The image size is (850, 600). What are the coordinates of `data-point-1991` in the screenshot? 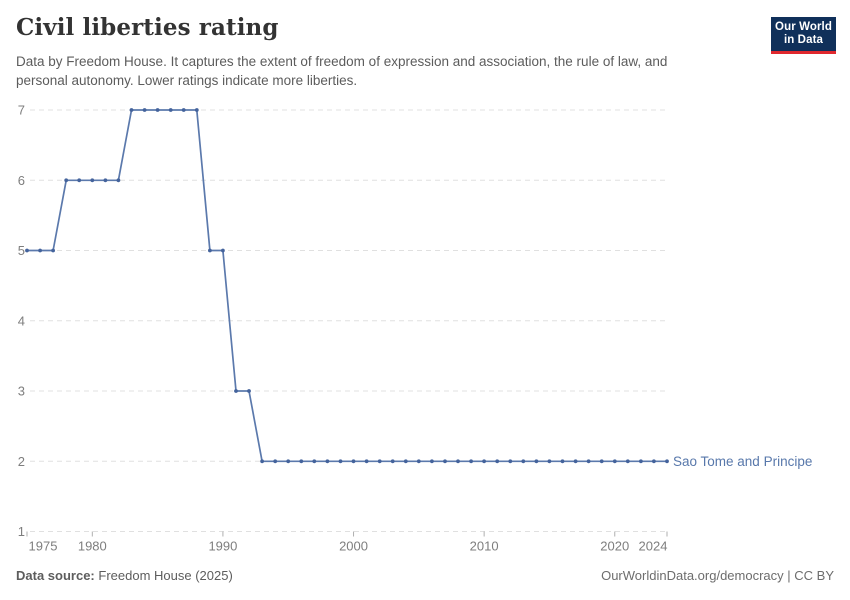 It's located at (236, 391).